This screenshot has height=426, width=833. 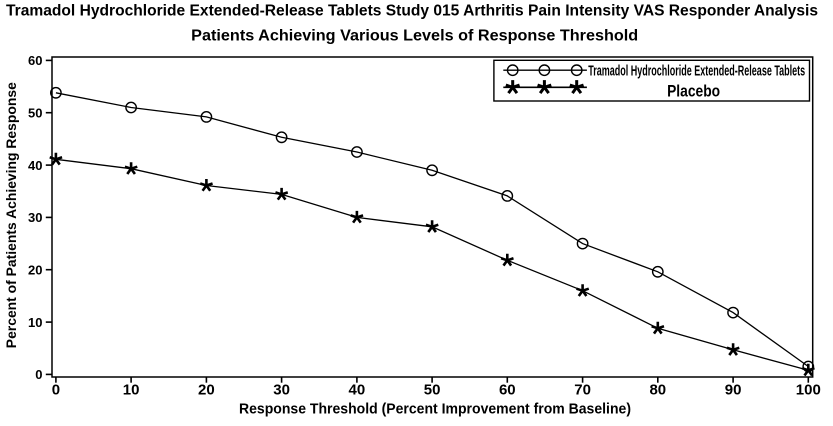 I want to click on svg-text: 100, so click(x=808, y=390).